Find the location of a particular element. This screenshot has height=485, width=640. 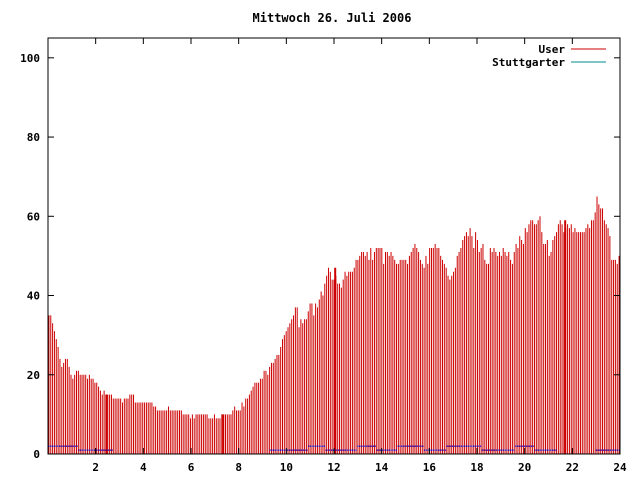

x-tick-label: 14 is located at coordinates (382, 467).